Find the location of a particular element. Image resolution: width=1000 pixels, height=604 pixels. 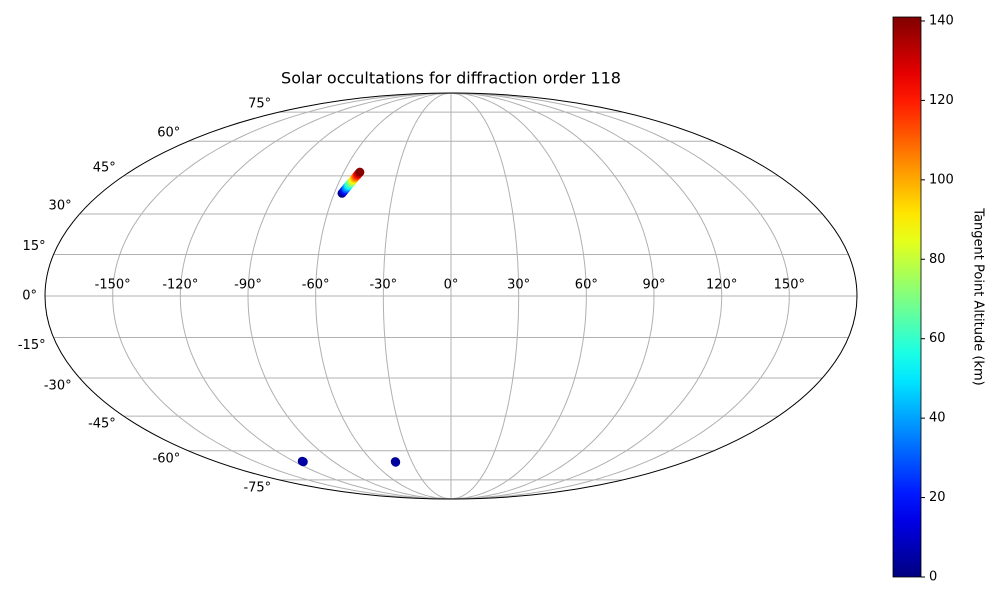

x-tick-label: -120° is located at coordinates (180, 285).